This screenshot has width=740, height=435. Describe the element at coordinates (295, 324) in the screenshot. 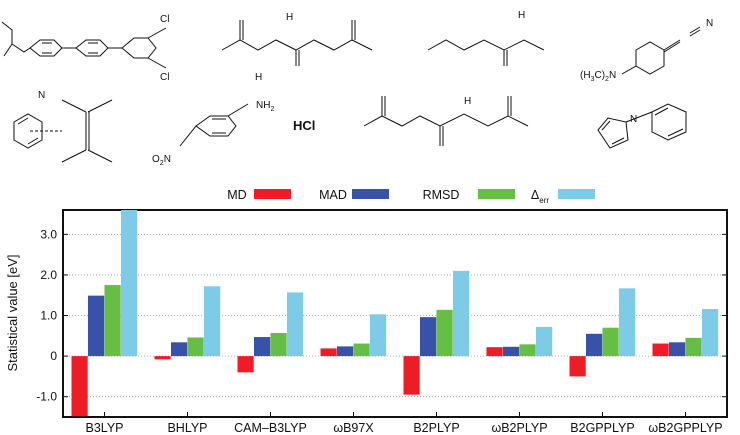

I see `bar--2` at that location.